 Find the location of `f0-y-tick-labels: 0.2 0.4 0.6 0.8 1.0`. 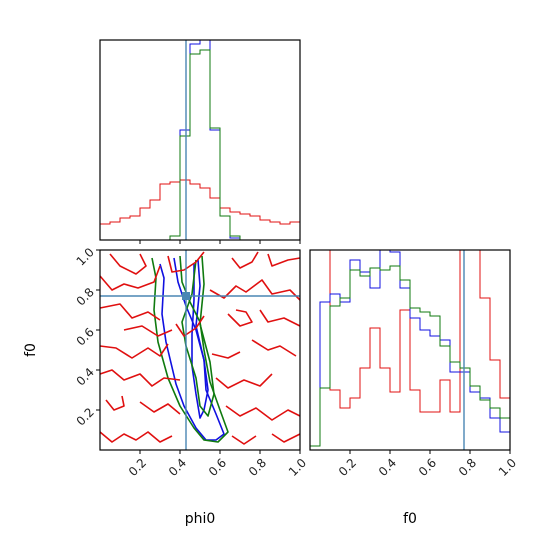

f0-y-tick-labels: 0.2 0.4 0.6 0.8 1.0 is located at coordinates (85, 336).